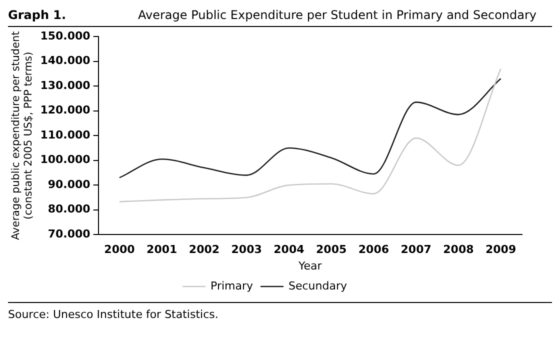 The width and height of the screenshot is (560, 349). I want to click on x-tick-label: 2001, so click(162, 249).